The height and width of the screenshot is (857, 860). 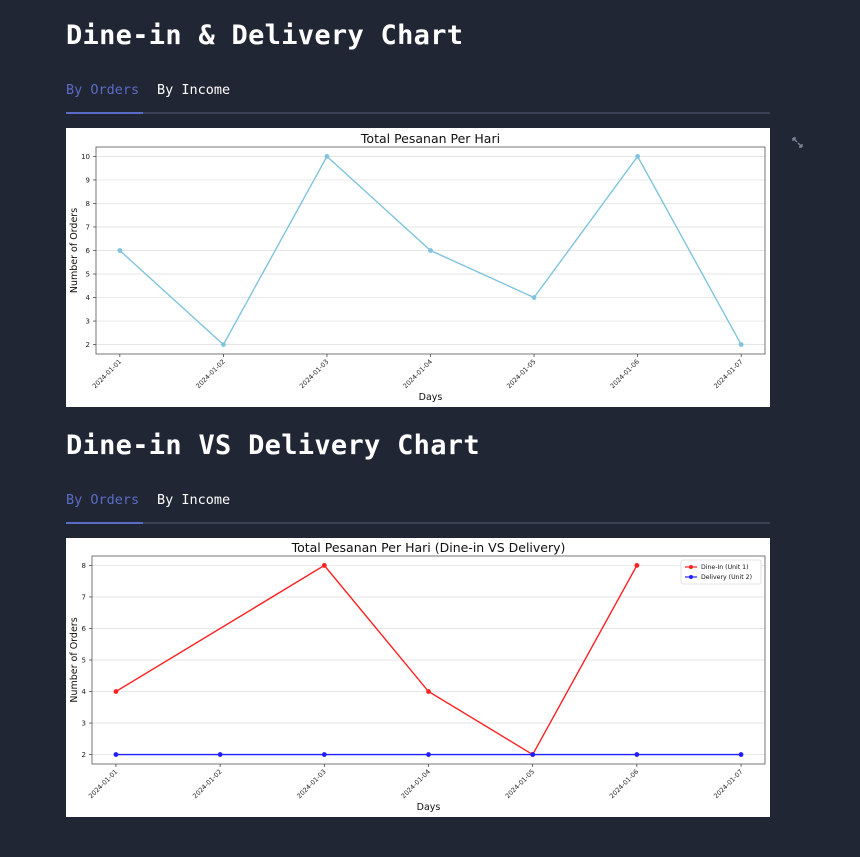 I want to click on chart-title: Total Pesanan Per Hari, so click(x=430, y=138).